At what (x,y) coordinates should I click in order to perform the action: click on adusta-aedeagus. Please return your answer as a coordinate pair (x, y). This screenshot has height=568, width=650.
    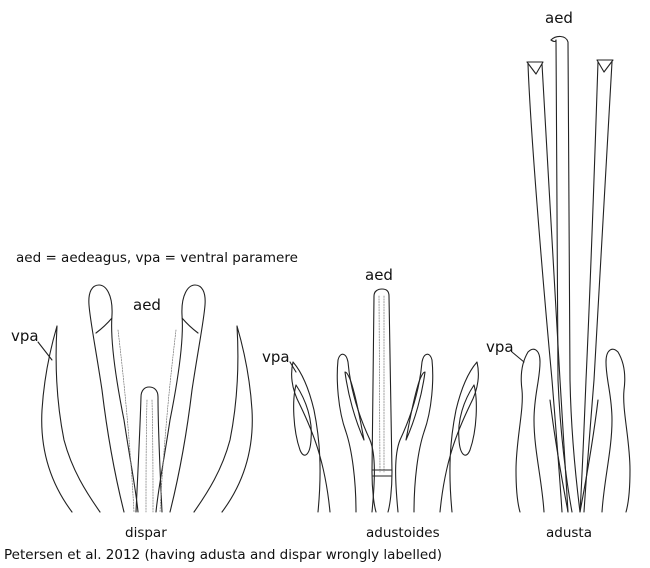
    Looking at the image, I should click on (565, 274).